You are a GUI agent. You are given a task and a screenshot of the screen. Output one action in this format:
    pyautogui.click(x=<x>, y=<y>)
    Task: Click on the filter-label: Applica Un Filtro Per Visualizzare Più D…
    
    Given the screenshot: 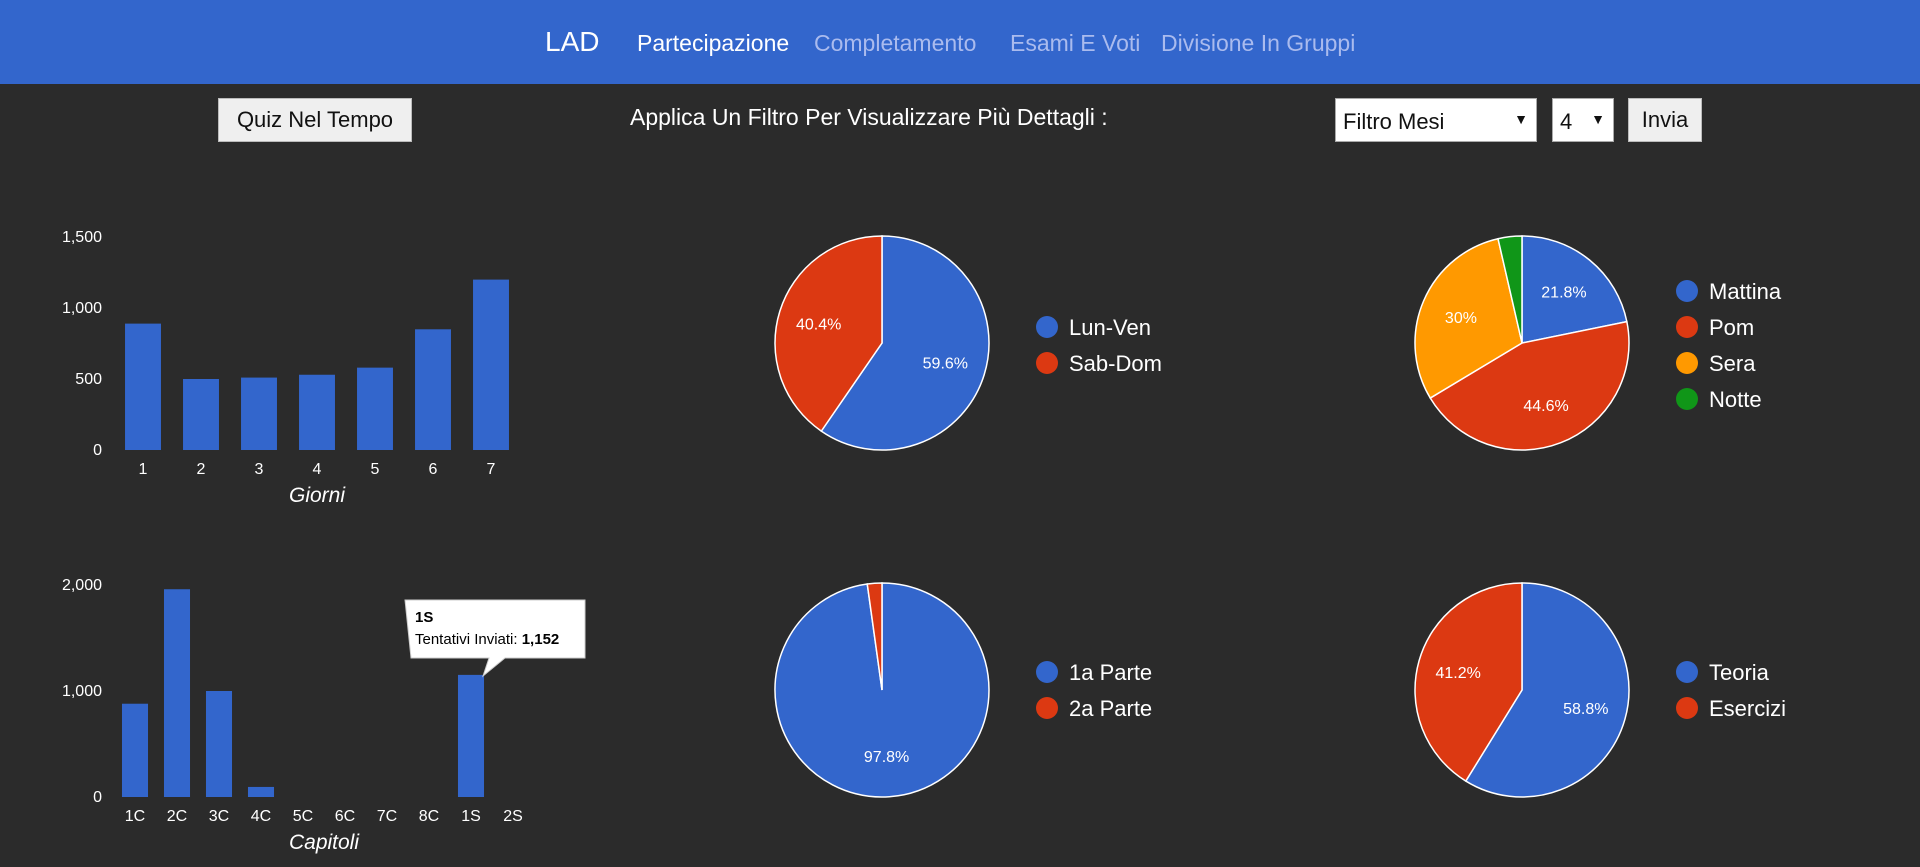 What is the action you would take?
    pyautogui.click(x=869, y=117)
    